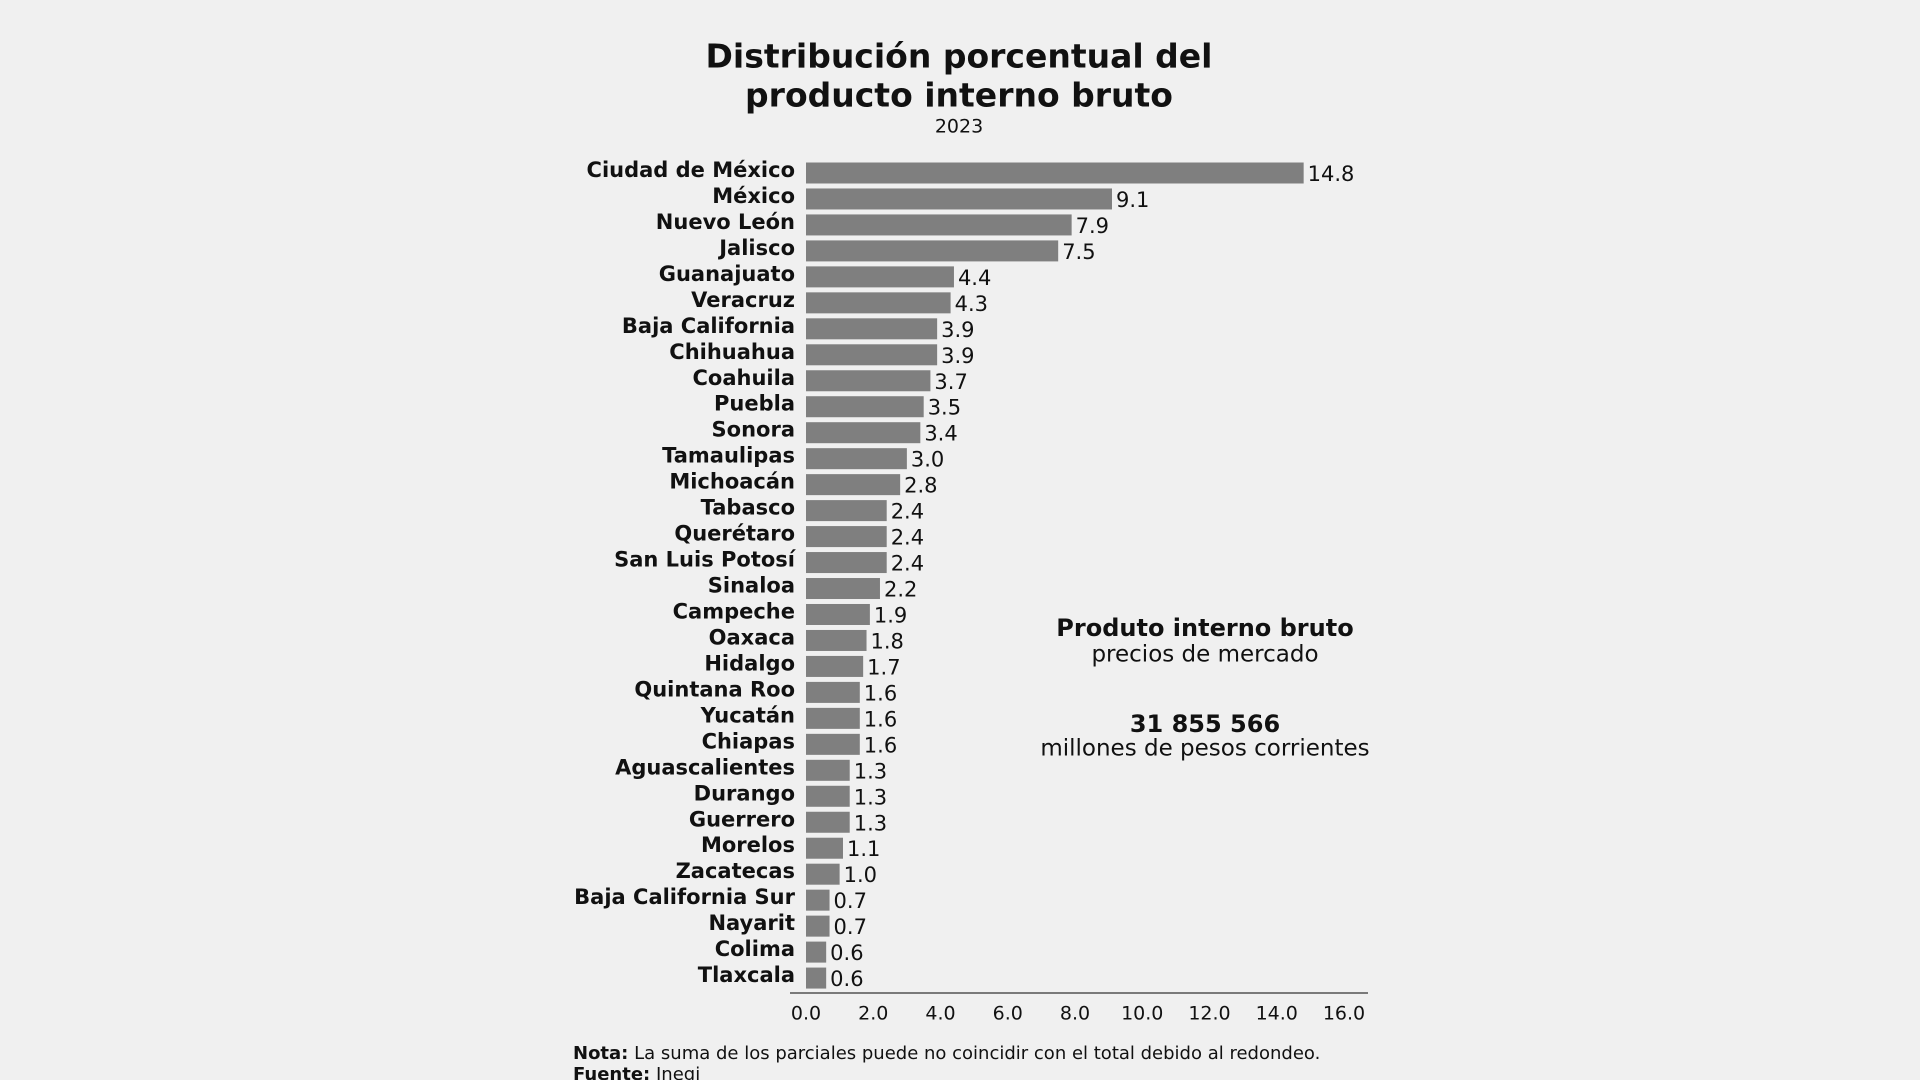 The image size is (1920, 1080). What do you see at coordinates (742, 819) in the screenshot?
I see `category-label: Guerrero` at bounding box center [742, 819].